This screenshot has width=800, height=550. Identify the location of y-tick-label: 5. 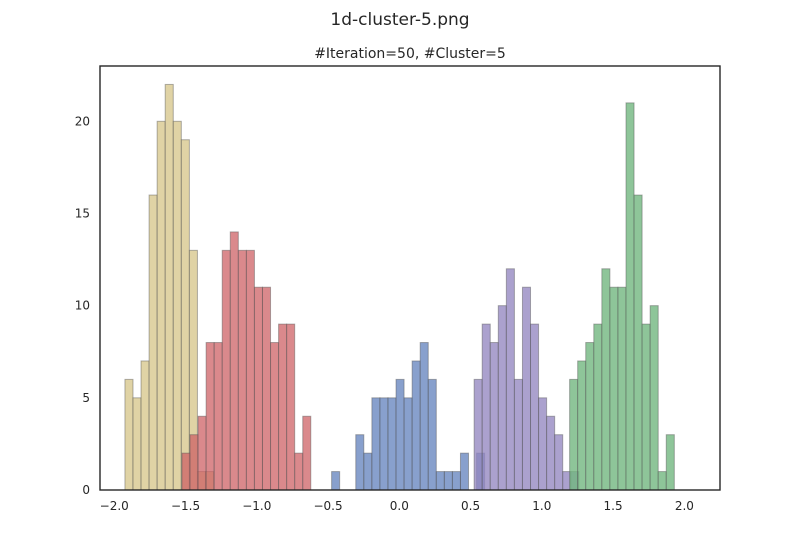
(86, 398).